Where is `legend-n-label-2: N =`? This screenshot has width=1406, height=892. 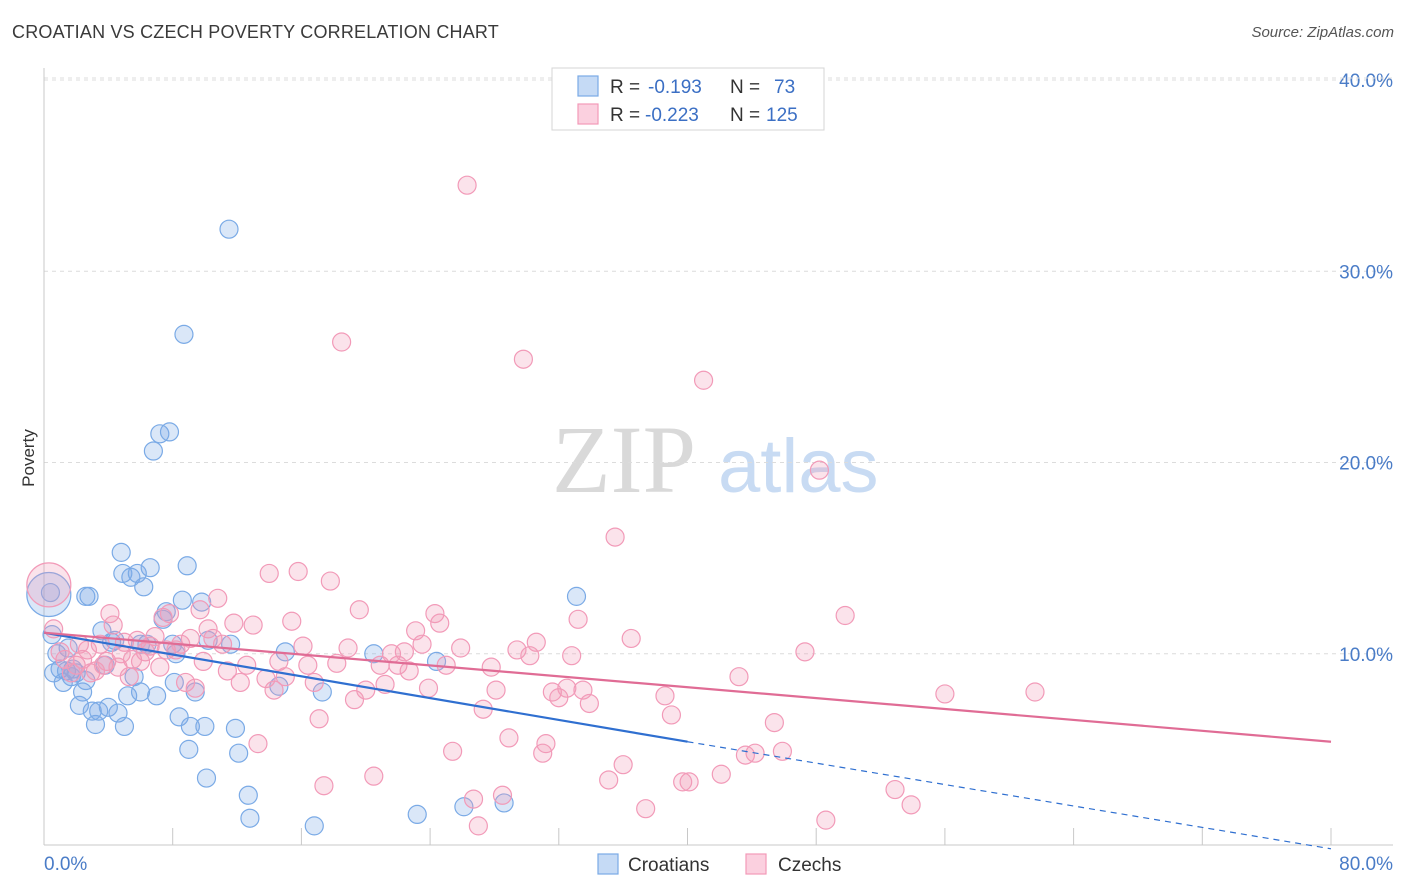 legend-n-label-2: N = is located at coordinates (745, 115).